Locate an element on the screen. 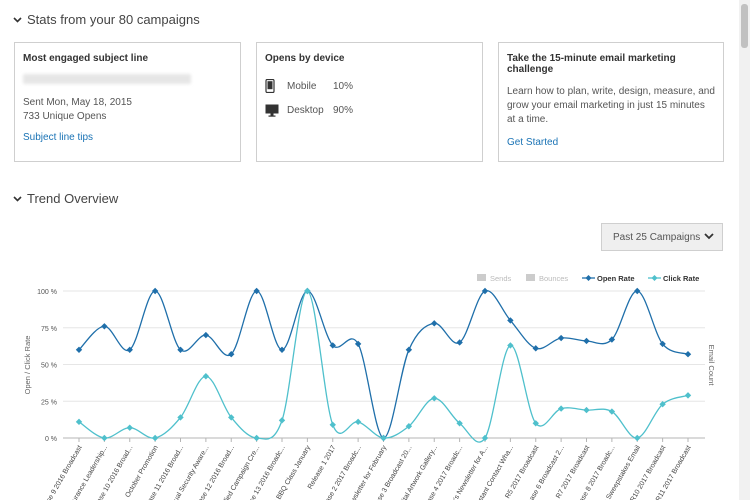 This screenshot has width=750, height=500. device-value: 10% is located at coordinates (343, 86).